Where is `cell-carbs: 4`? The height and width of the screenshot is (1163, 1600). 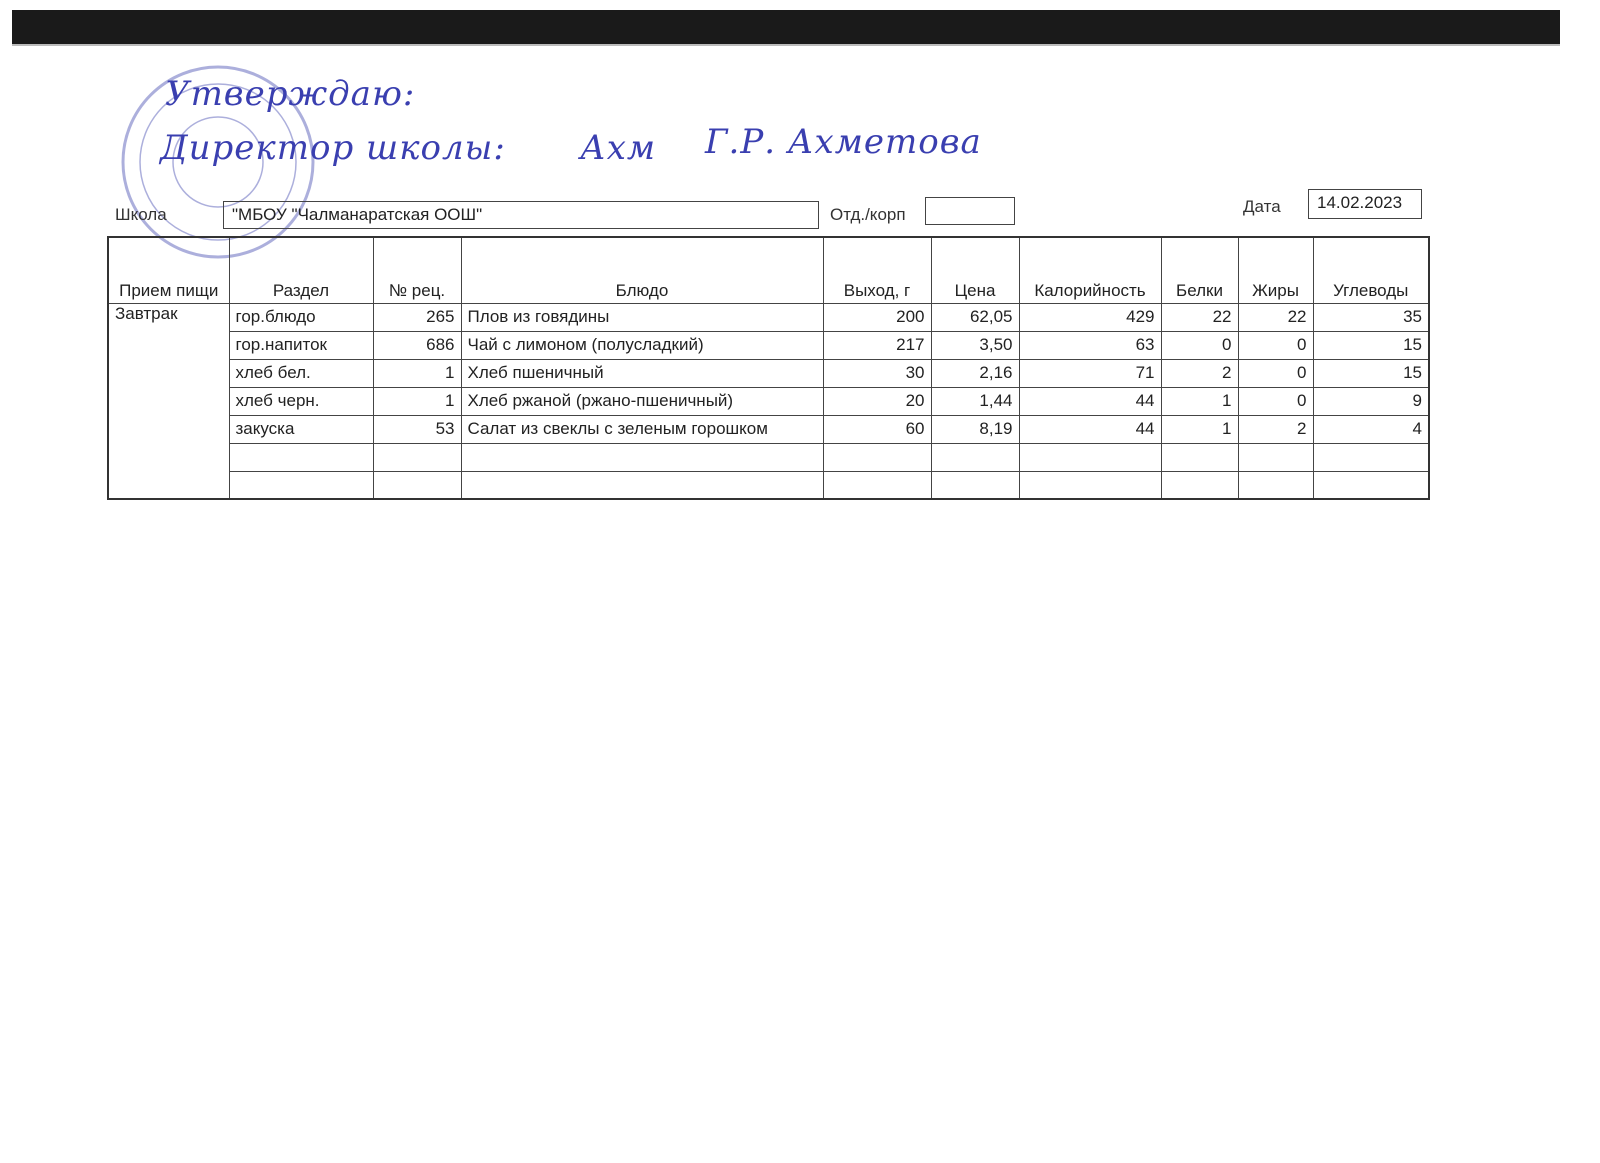
cell-carbs: 4 is located at coordinates (1371, 429).